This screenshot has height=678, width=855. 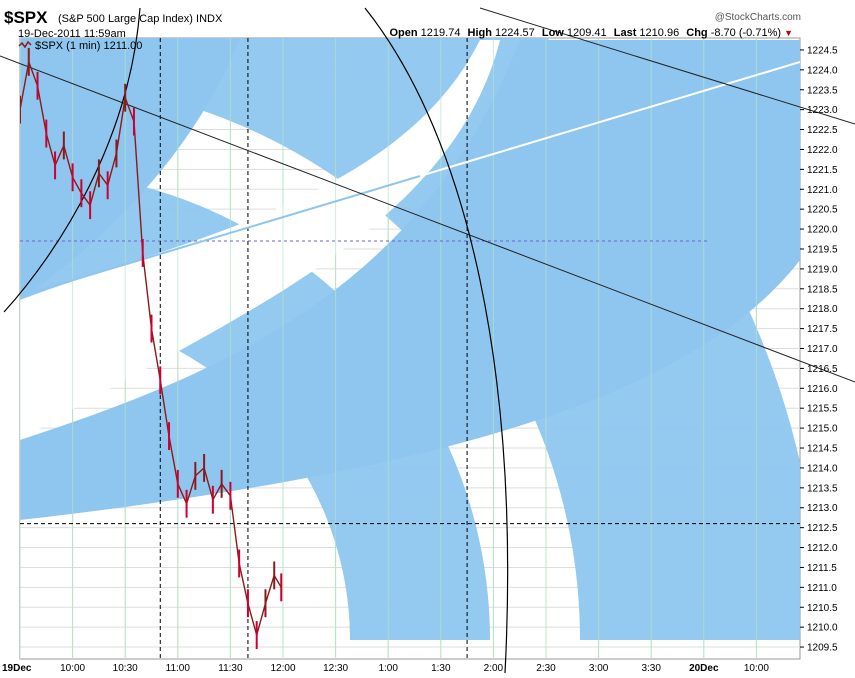 What do you see at coordinates (546, 668) in the screenshot?
I see `x-tick-label: 2:30` at bounding box center [546, 668].